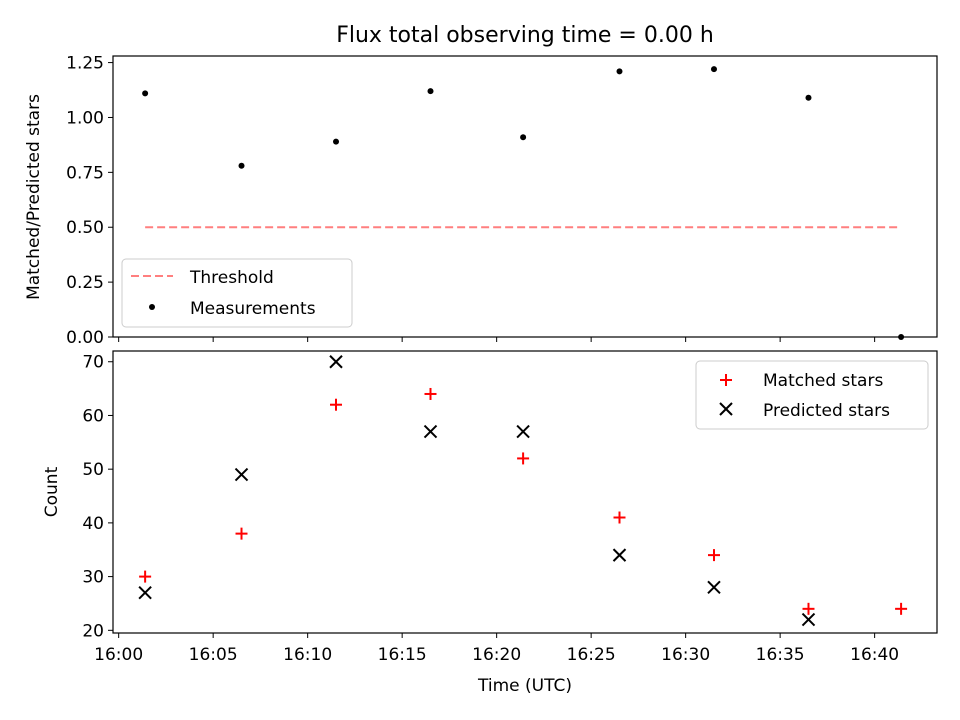  Describe the element at coordinates (93, 416) in the screenshot. I see `count-y-tick-label: 60` at that location.